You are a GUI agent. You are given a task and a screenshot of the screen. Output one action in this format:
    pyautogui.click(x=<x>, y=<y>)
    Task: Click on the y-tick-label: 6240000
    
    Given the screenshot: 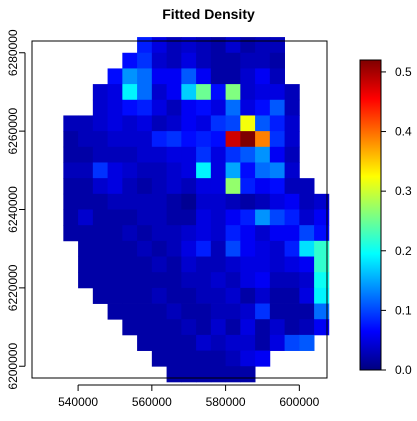 What is the action you would take?
    pyautogui.click(x=13, y=209)
    